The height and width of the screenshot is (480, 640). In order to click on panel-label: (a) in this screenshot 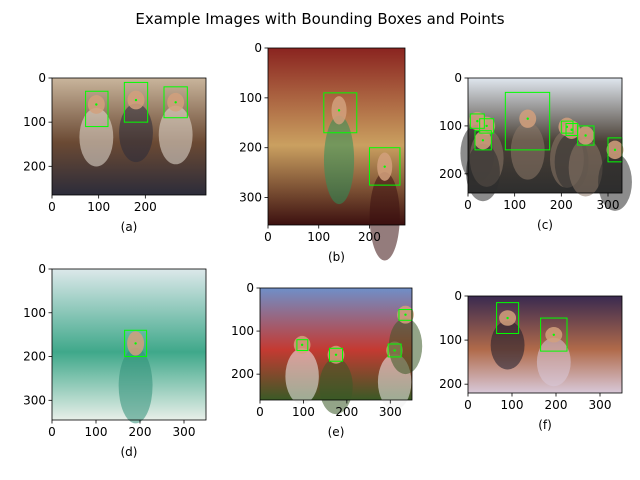, I will do `click(129, 227)`.